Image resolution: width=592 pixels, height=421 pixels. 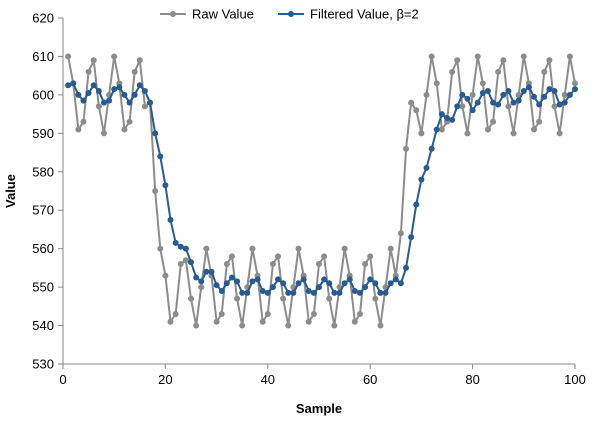 What do you see at coordinates (43, 18) in the screenshot?
I see `y-tick-label: 620` at bounding box center [43, 18].